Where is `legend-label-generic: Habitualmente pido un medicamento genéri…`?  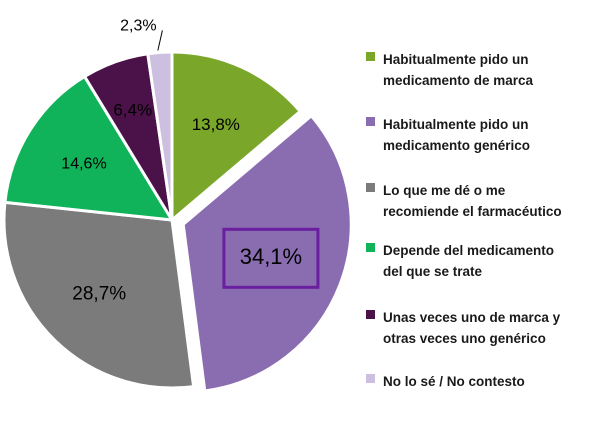 legend-label-generic: Habitualmente pido un medicamento genéri… is located at coordinates (457, 135).